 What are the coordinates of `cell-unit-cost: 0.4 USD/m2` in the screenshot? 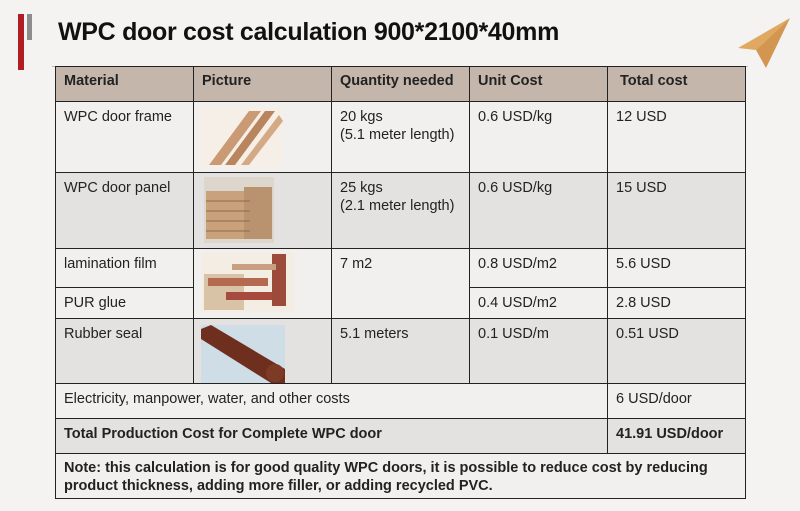 It's located at (538, 303).